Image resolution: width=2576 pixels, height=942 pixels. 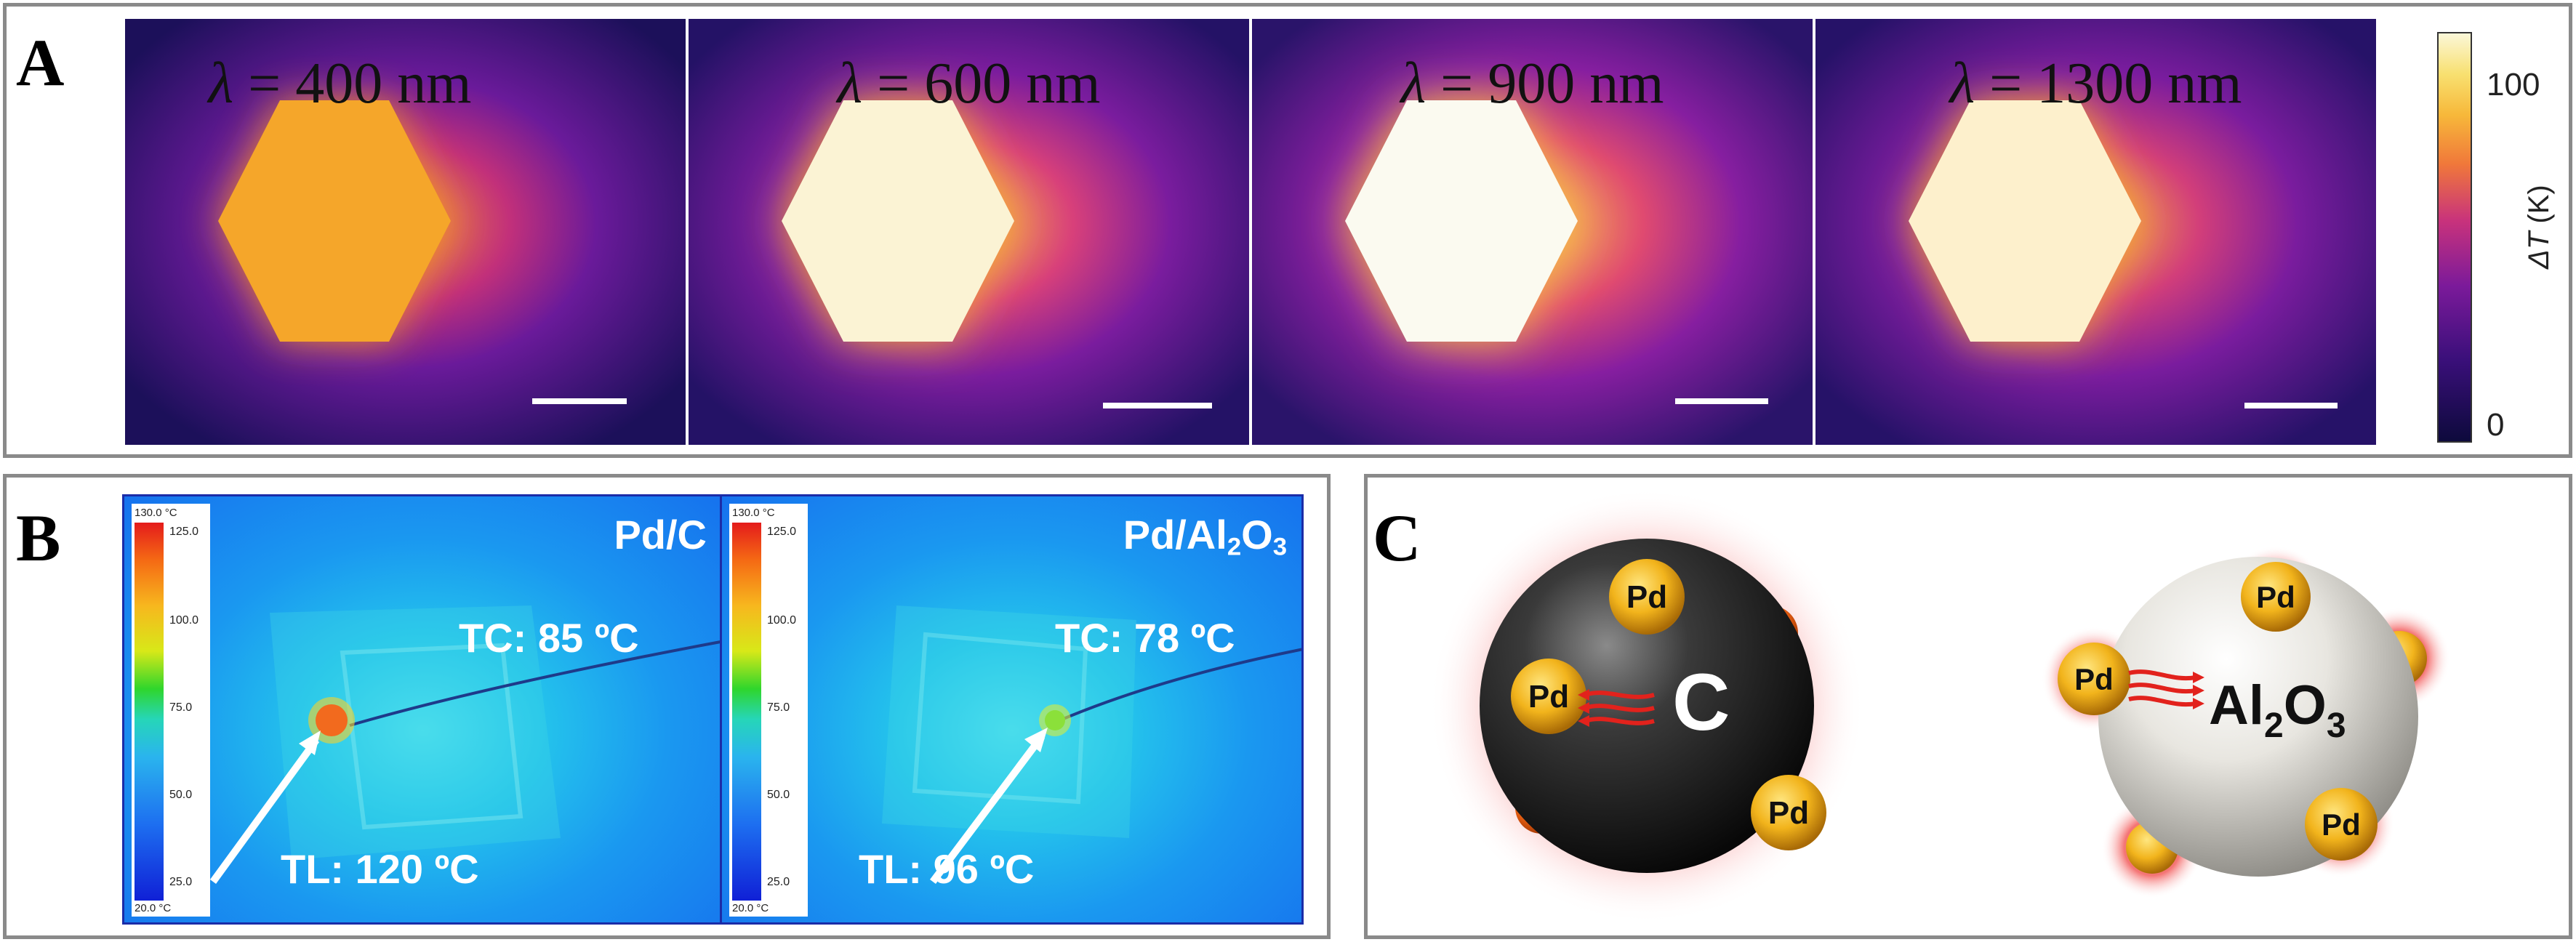 I want to click on tc-reading-1: TC: 85 ºC, so click(x=549, y=638).